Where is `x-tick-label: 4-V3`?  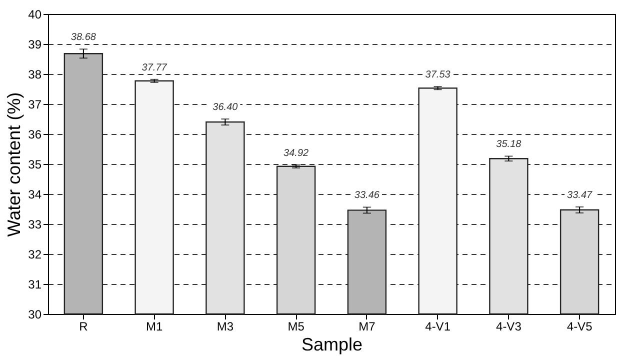 x-tick-label: 4-V3 is located at coordinates (509, 327).